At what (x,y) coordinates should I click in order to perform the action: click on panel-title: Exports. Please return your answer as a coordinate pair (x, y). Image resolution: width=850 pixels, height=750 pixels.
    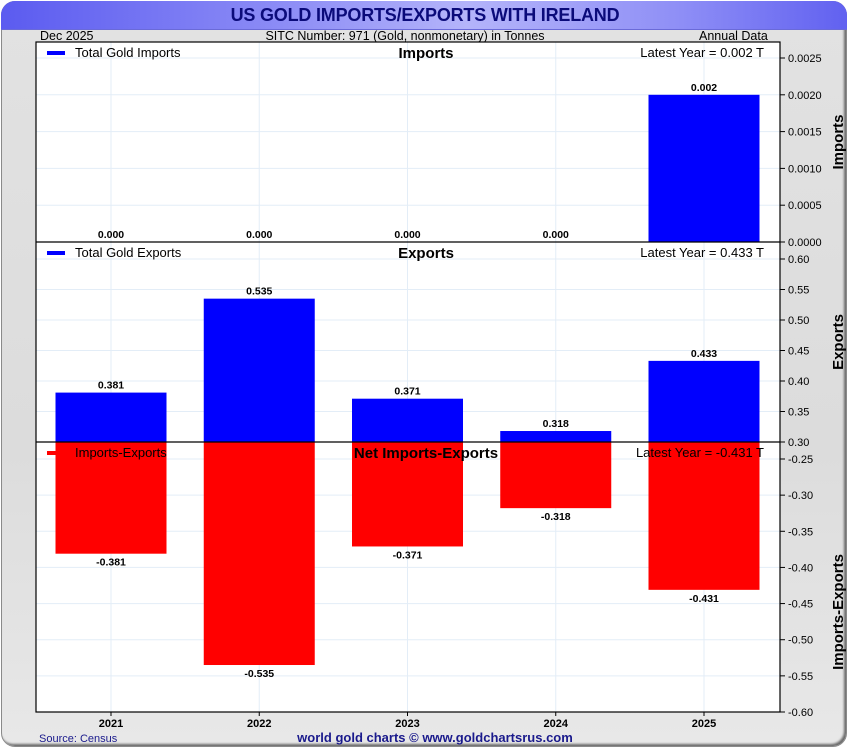
    Looking at the image, I should click on (426, 253).